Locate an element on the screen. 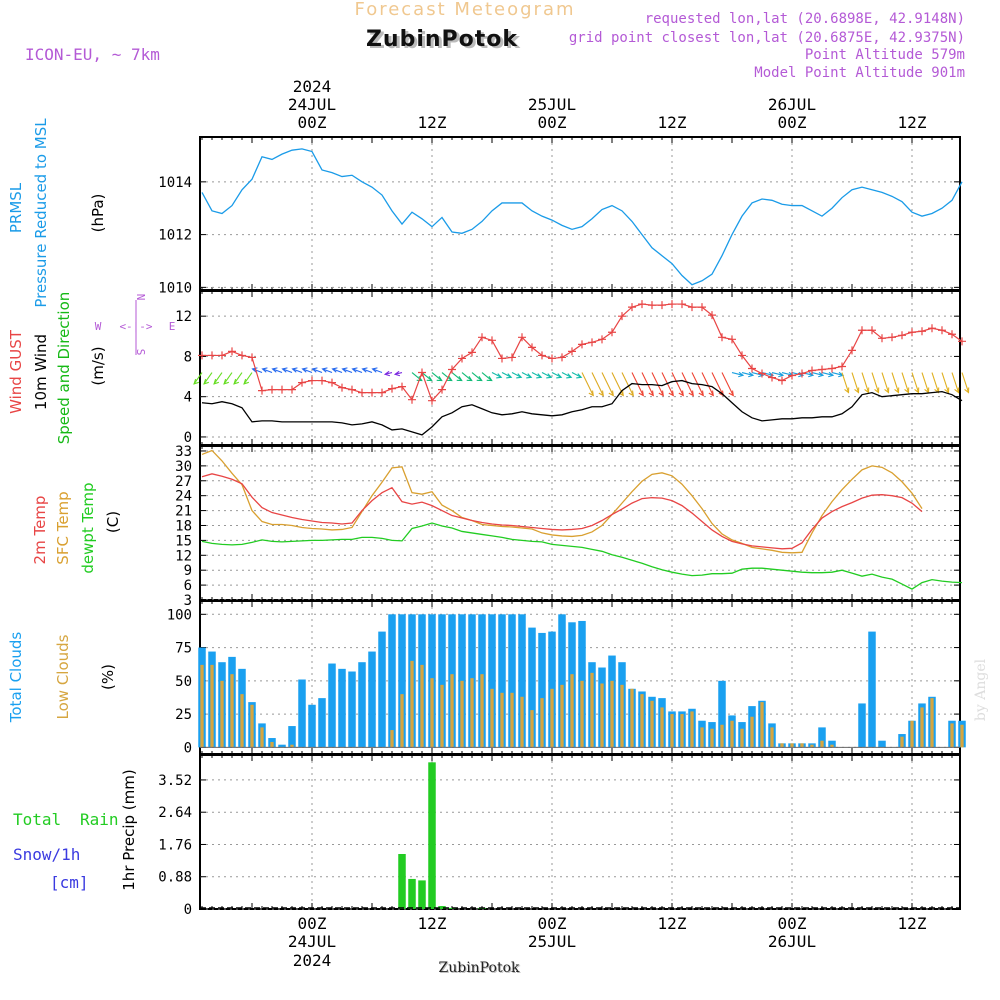  wind-gust-label: Wind GUST is located at coordinates (16, 371).